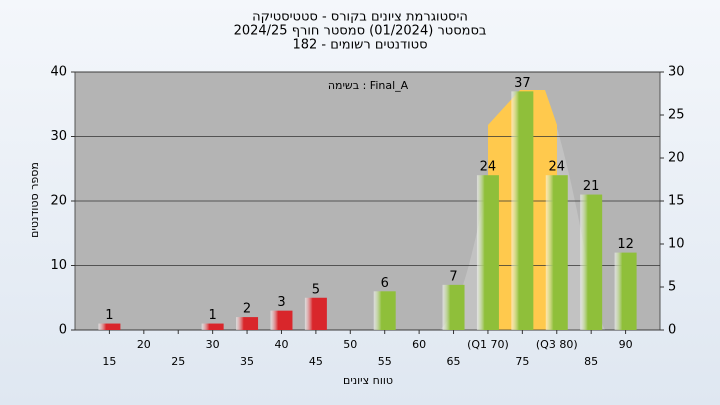 The height and width of the screenshot is (405, 720). Describe the element at coordinates (676, 158) in the screenshot. I see `y2-tick-label: 20` at that location.